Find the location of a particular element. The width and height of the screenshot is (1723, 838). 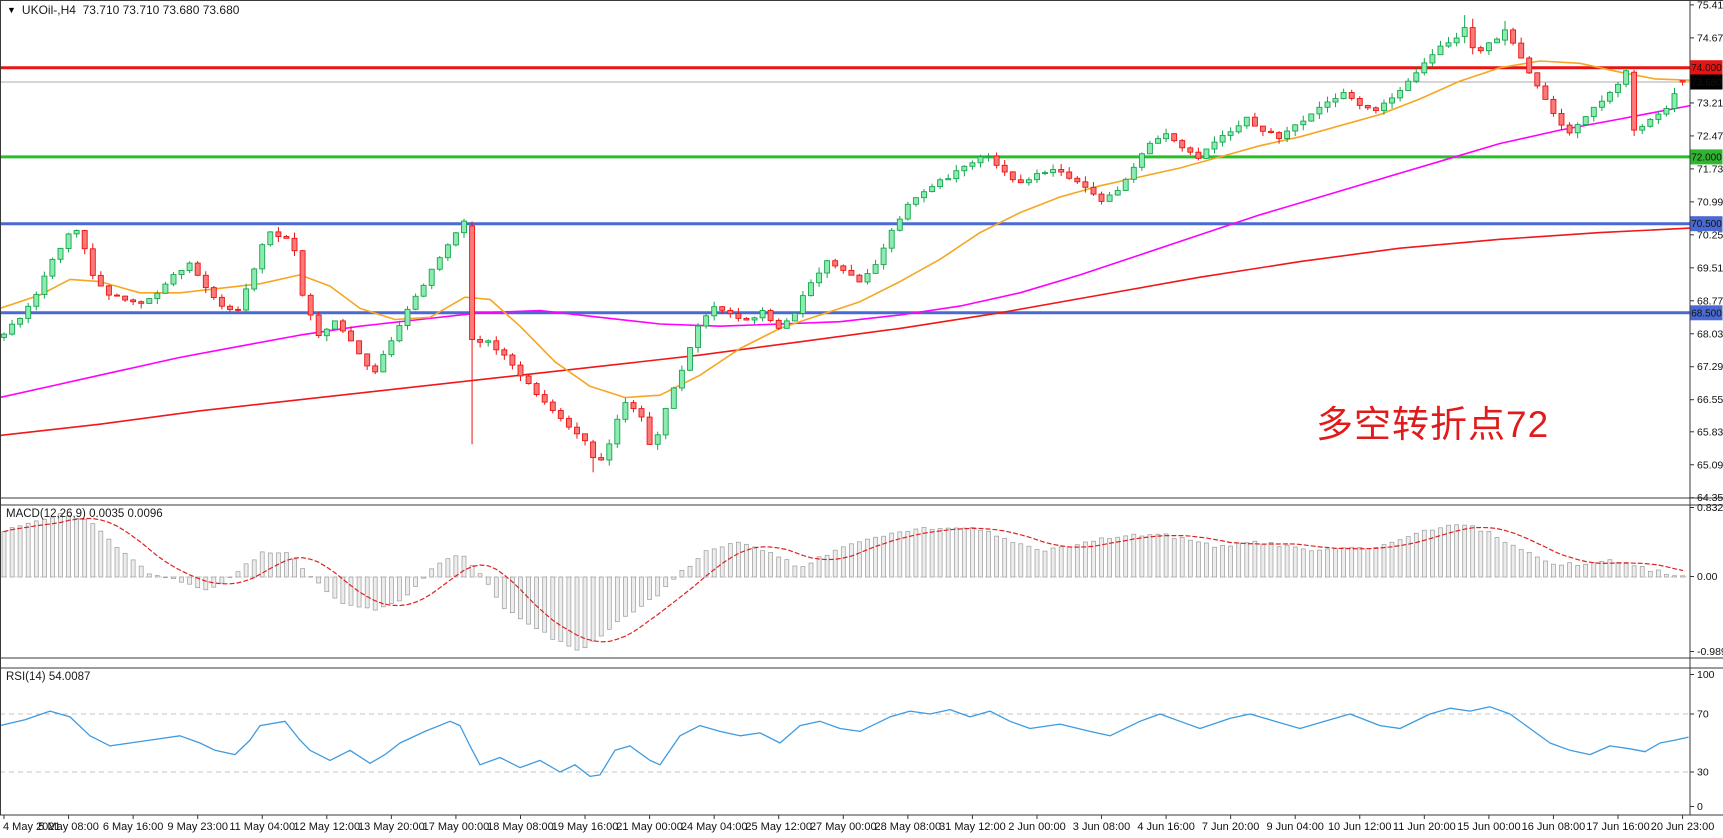

time-label: 18 May 08:00 is located at coordinates (520, 827).